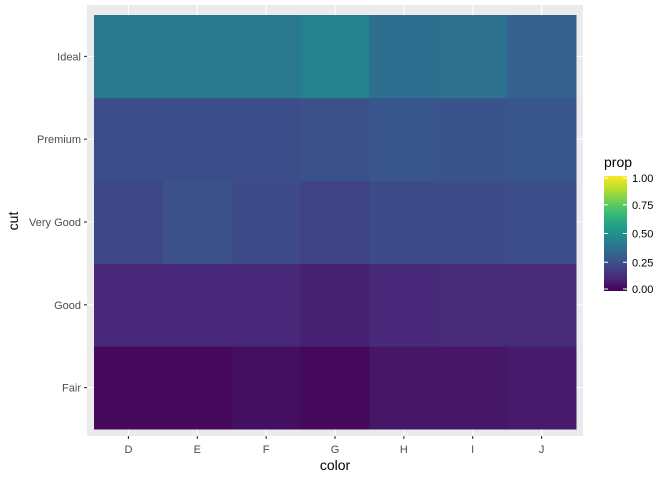  I want to click on legend-label: 1.00, so click(642, 179).